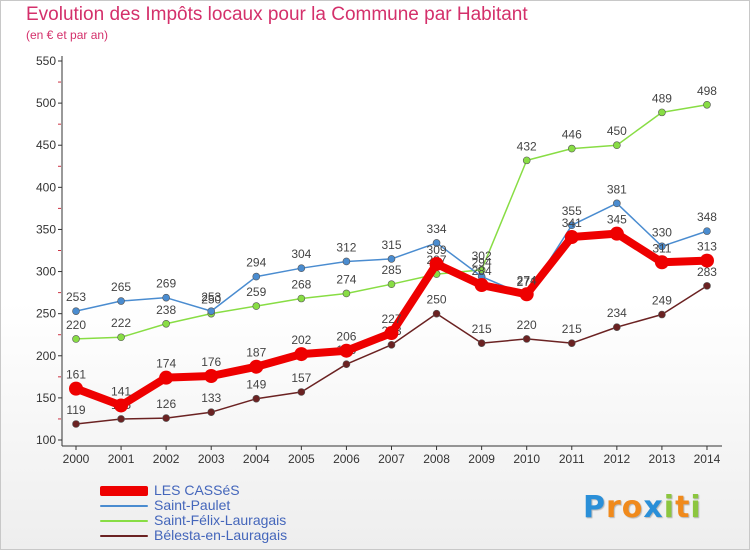  I want to click on x-tick-label: 2012, so click(616, 459).